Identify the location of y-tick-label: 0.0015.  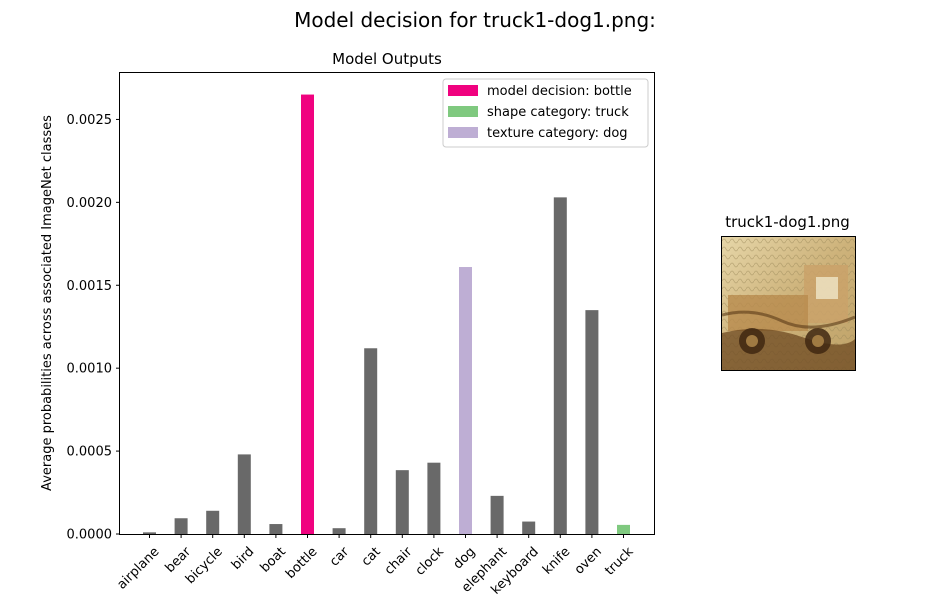
(90, 286).